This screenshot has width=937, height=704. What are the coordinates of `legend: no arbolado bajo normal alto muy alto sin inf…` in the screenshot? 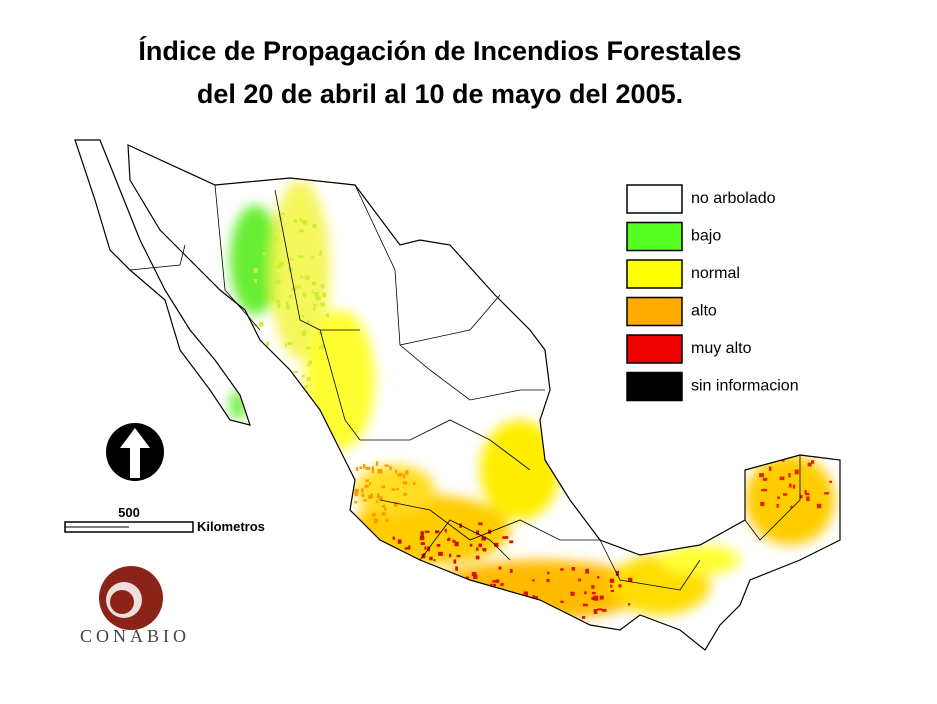 It's located at (712, 293).